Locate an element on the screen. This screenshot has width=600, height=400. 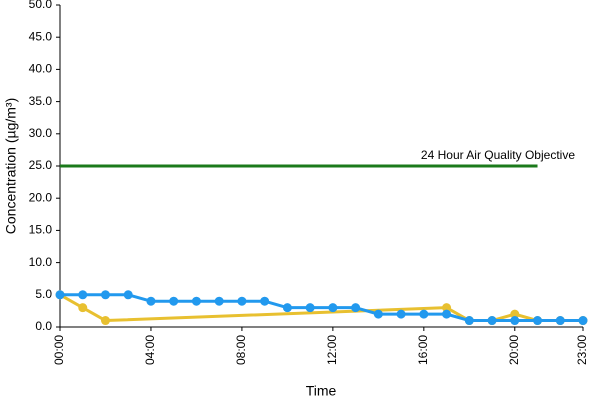
y-tick-label: 5.0 is located at coordinates (43, 294).